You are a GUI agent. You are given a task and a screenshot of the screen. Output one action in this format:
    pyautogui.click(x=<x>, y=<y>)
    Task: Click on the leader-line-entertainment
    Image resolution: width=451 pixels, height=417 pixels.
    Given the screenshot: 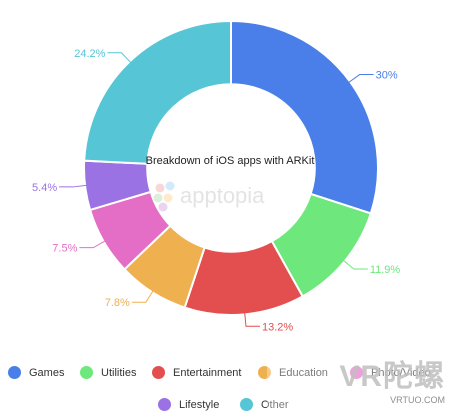 What is the action you would take?
    pyautogui.click(x=252, y=319)
    